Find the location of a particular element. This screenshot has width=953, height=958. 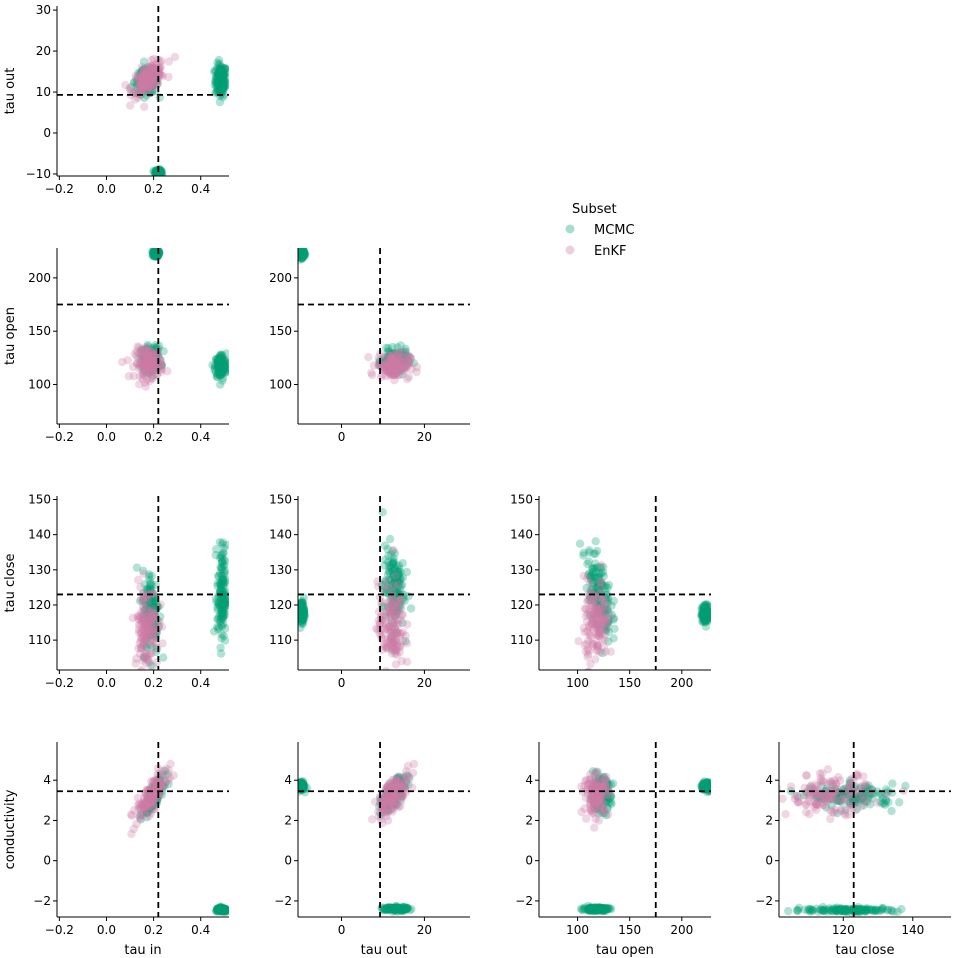

x-tick-label-8-2: 200 is located at coordinates (681, 930).